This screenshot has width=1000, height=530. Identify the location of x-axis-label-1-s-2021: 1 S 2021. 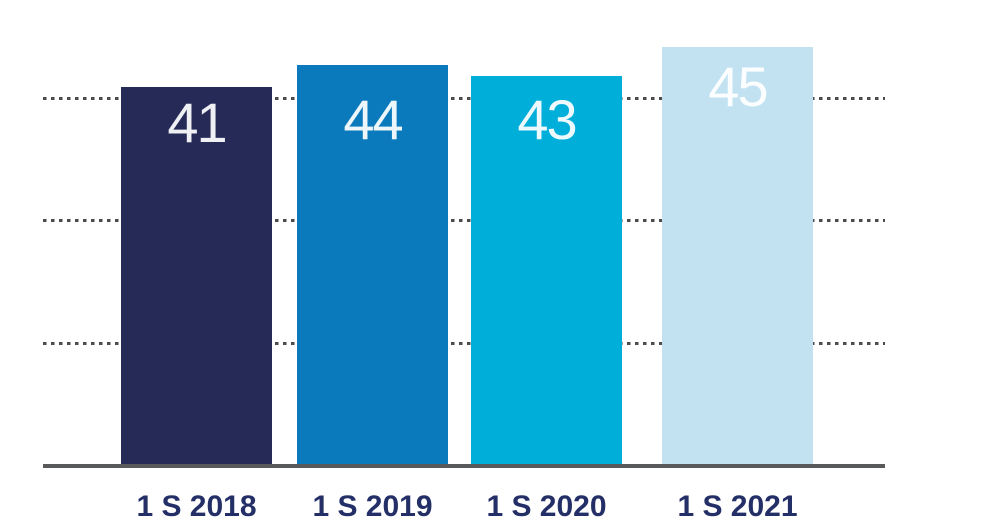
(737, 506).